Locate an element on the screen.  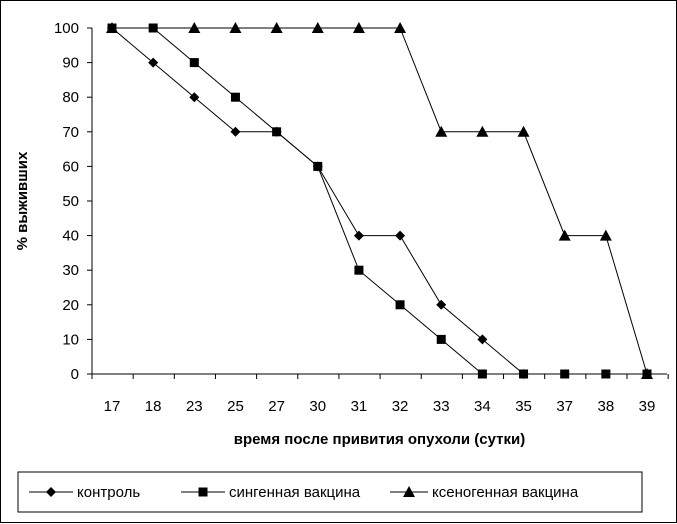
y-tick-label: 60 is located at coordinates (70, 166).